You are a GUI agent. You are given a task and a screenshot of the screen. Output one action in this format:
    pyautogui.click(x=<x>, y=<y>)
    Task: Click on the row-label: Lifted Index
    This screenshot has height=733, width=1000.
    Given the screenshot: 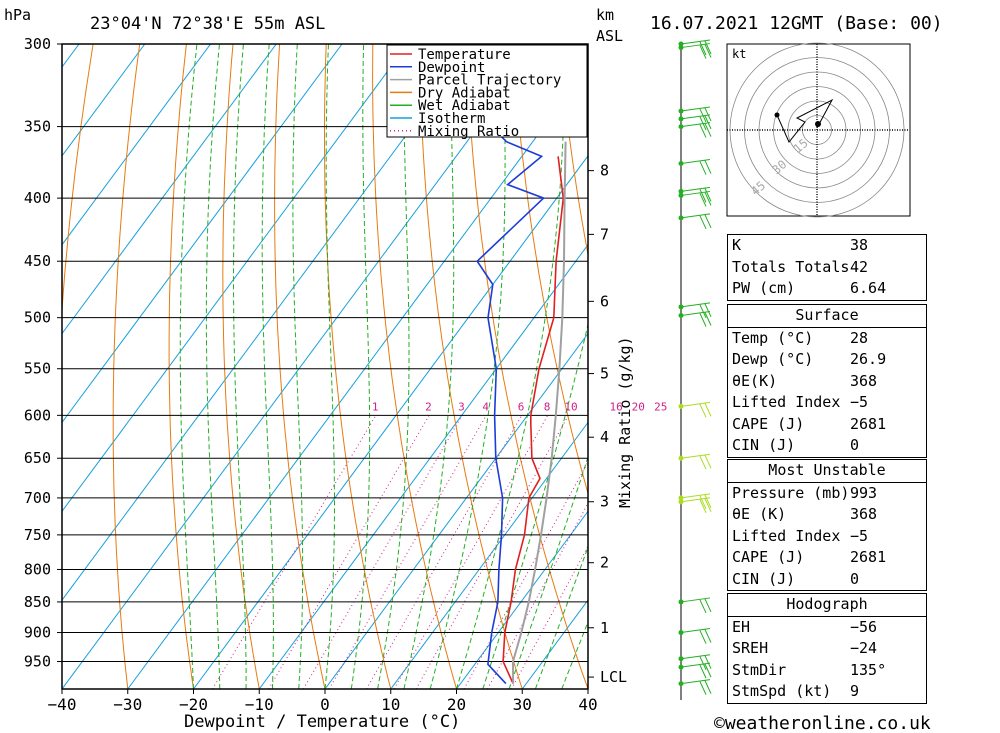 What is the action you would take?
    pyautogui.click(x=786, y=402)
    